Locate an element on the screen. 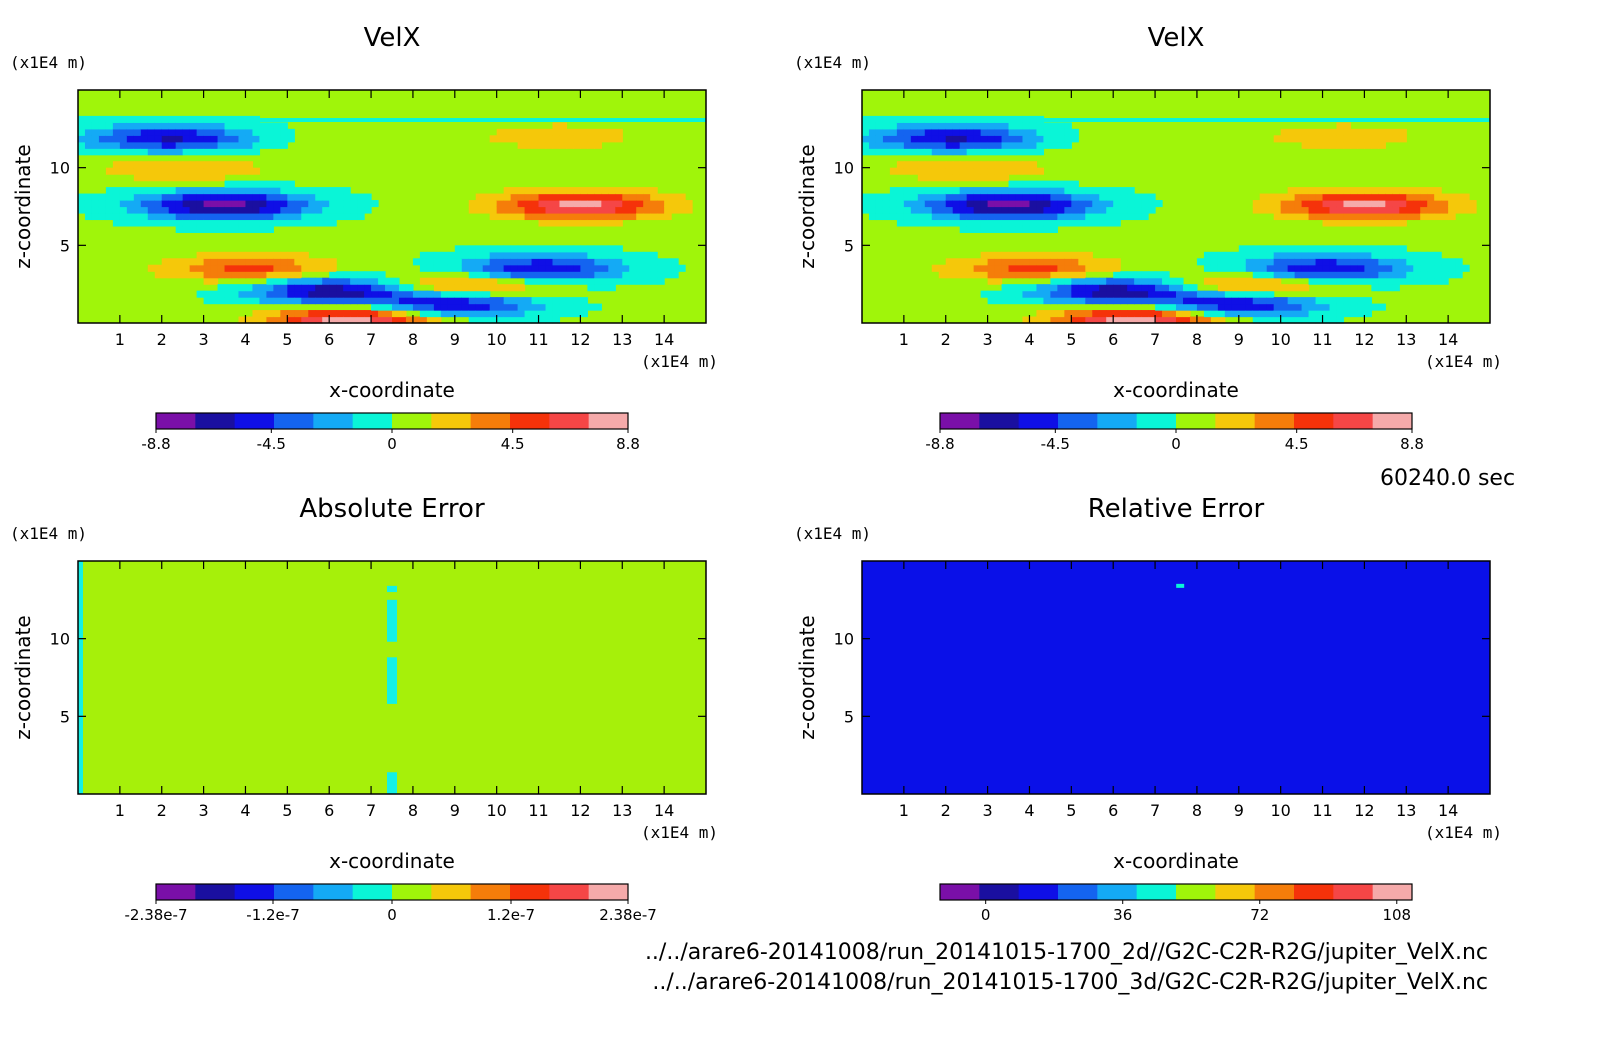 The width and height of the screenshot is (1604, 1054). y-axis-label: z-coordinate is located at coordinates (807, 206).